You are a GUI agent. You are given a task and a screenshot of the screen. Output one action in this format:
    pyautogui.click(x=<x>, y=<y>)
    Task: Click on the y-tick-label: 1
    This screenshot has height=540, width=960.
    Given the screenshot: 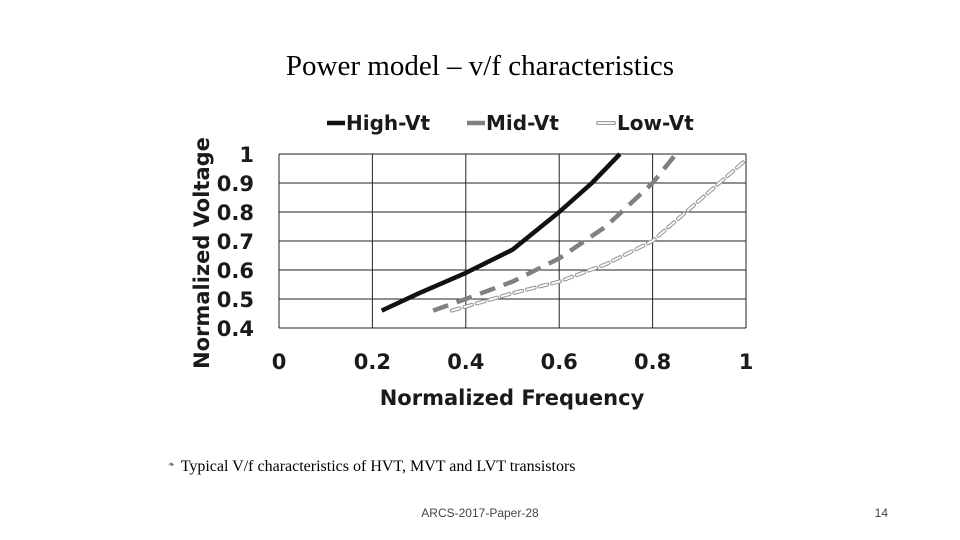 What is the action you would take?
    pyautogui.click(x=246, y=155)
    